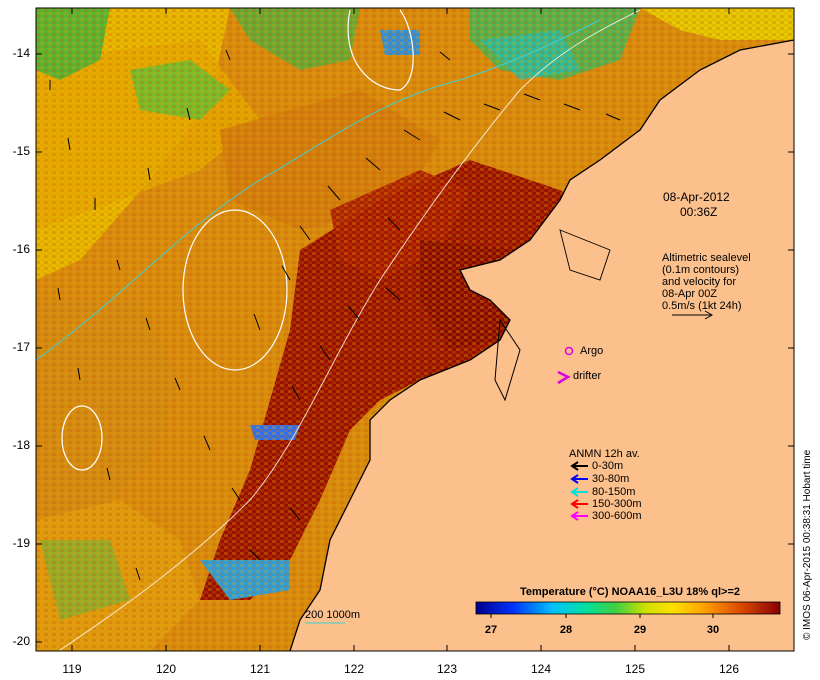  I want to click on argo-marker-icon, so click(569, 351).